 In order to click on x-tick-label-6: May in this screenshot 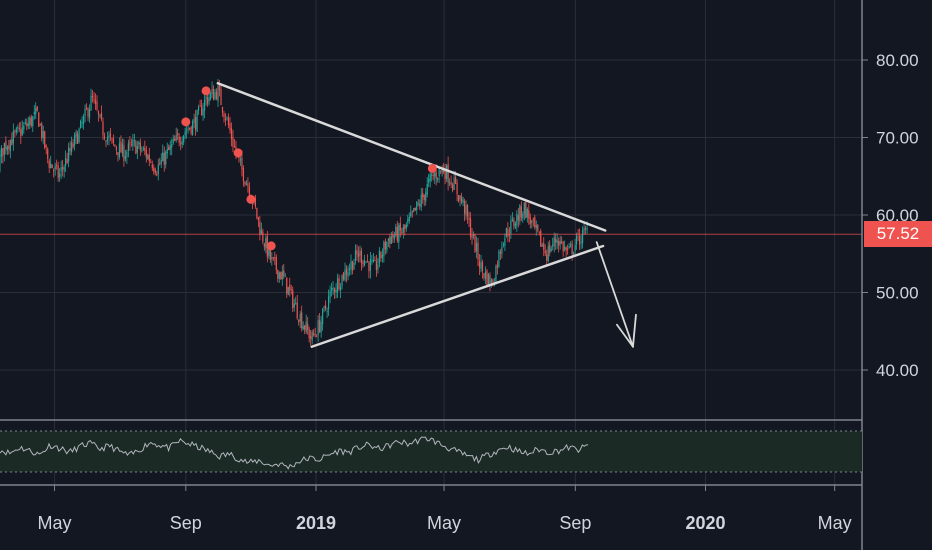, I will do `click(835, 523)`.